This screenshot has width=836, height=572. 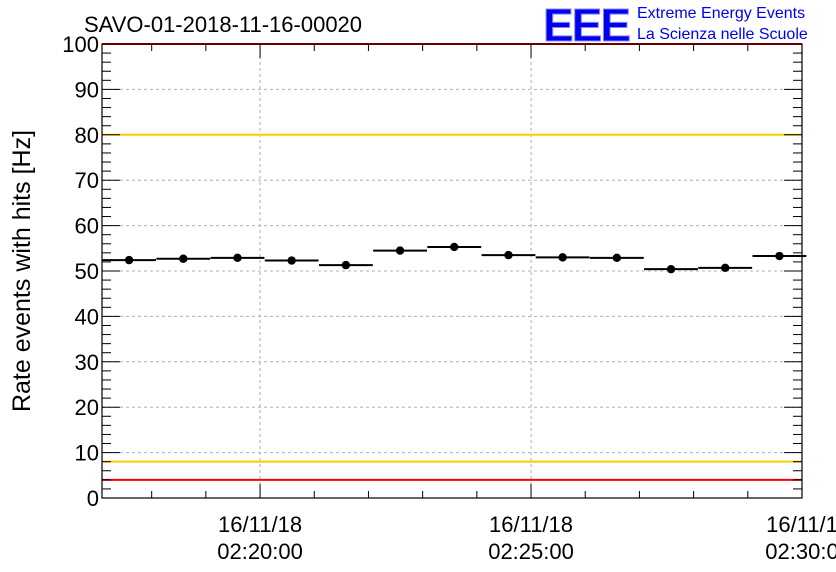 I want to click on y-tick-label: 90, so click(x=87, y=89).